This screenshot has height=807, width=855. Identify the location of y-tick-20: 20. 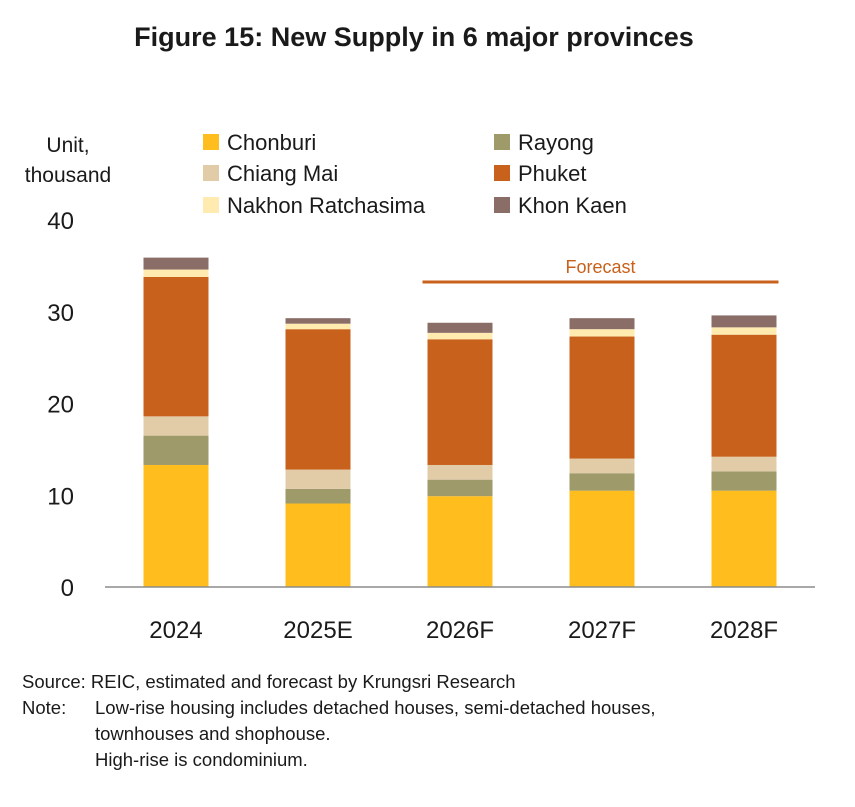
(60, 405).